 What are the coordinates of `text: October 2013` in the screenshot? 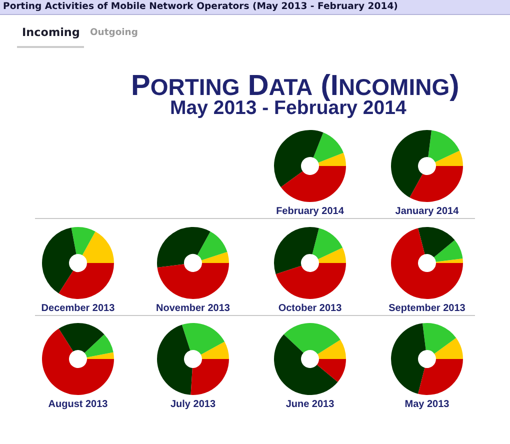 It's located at (310, 308).